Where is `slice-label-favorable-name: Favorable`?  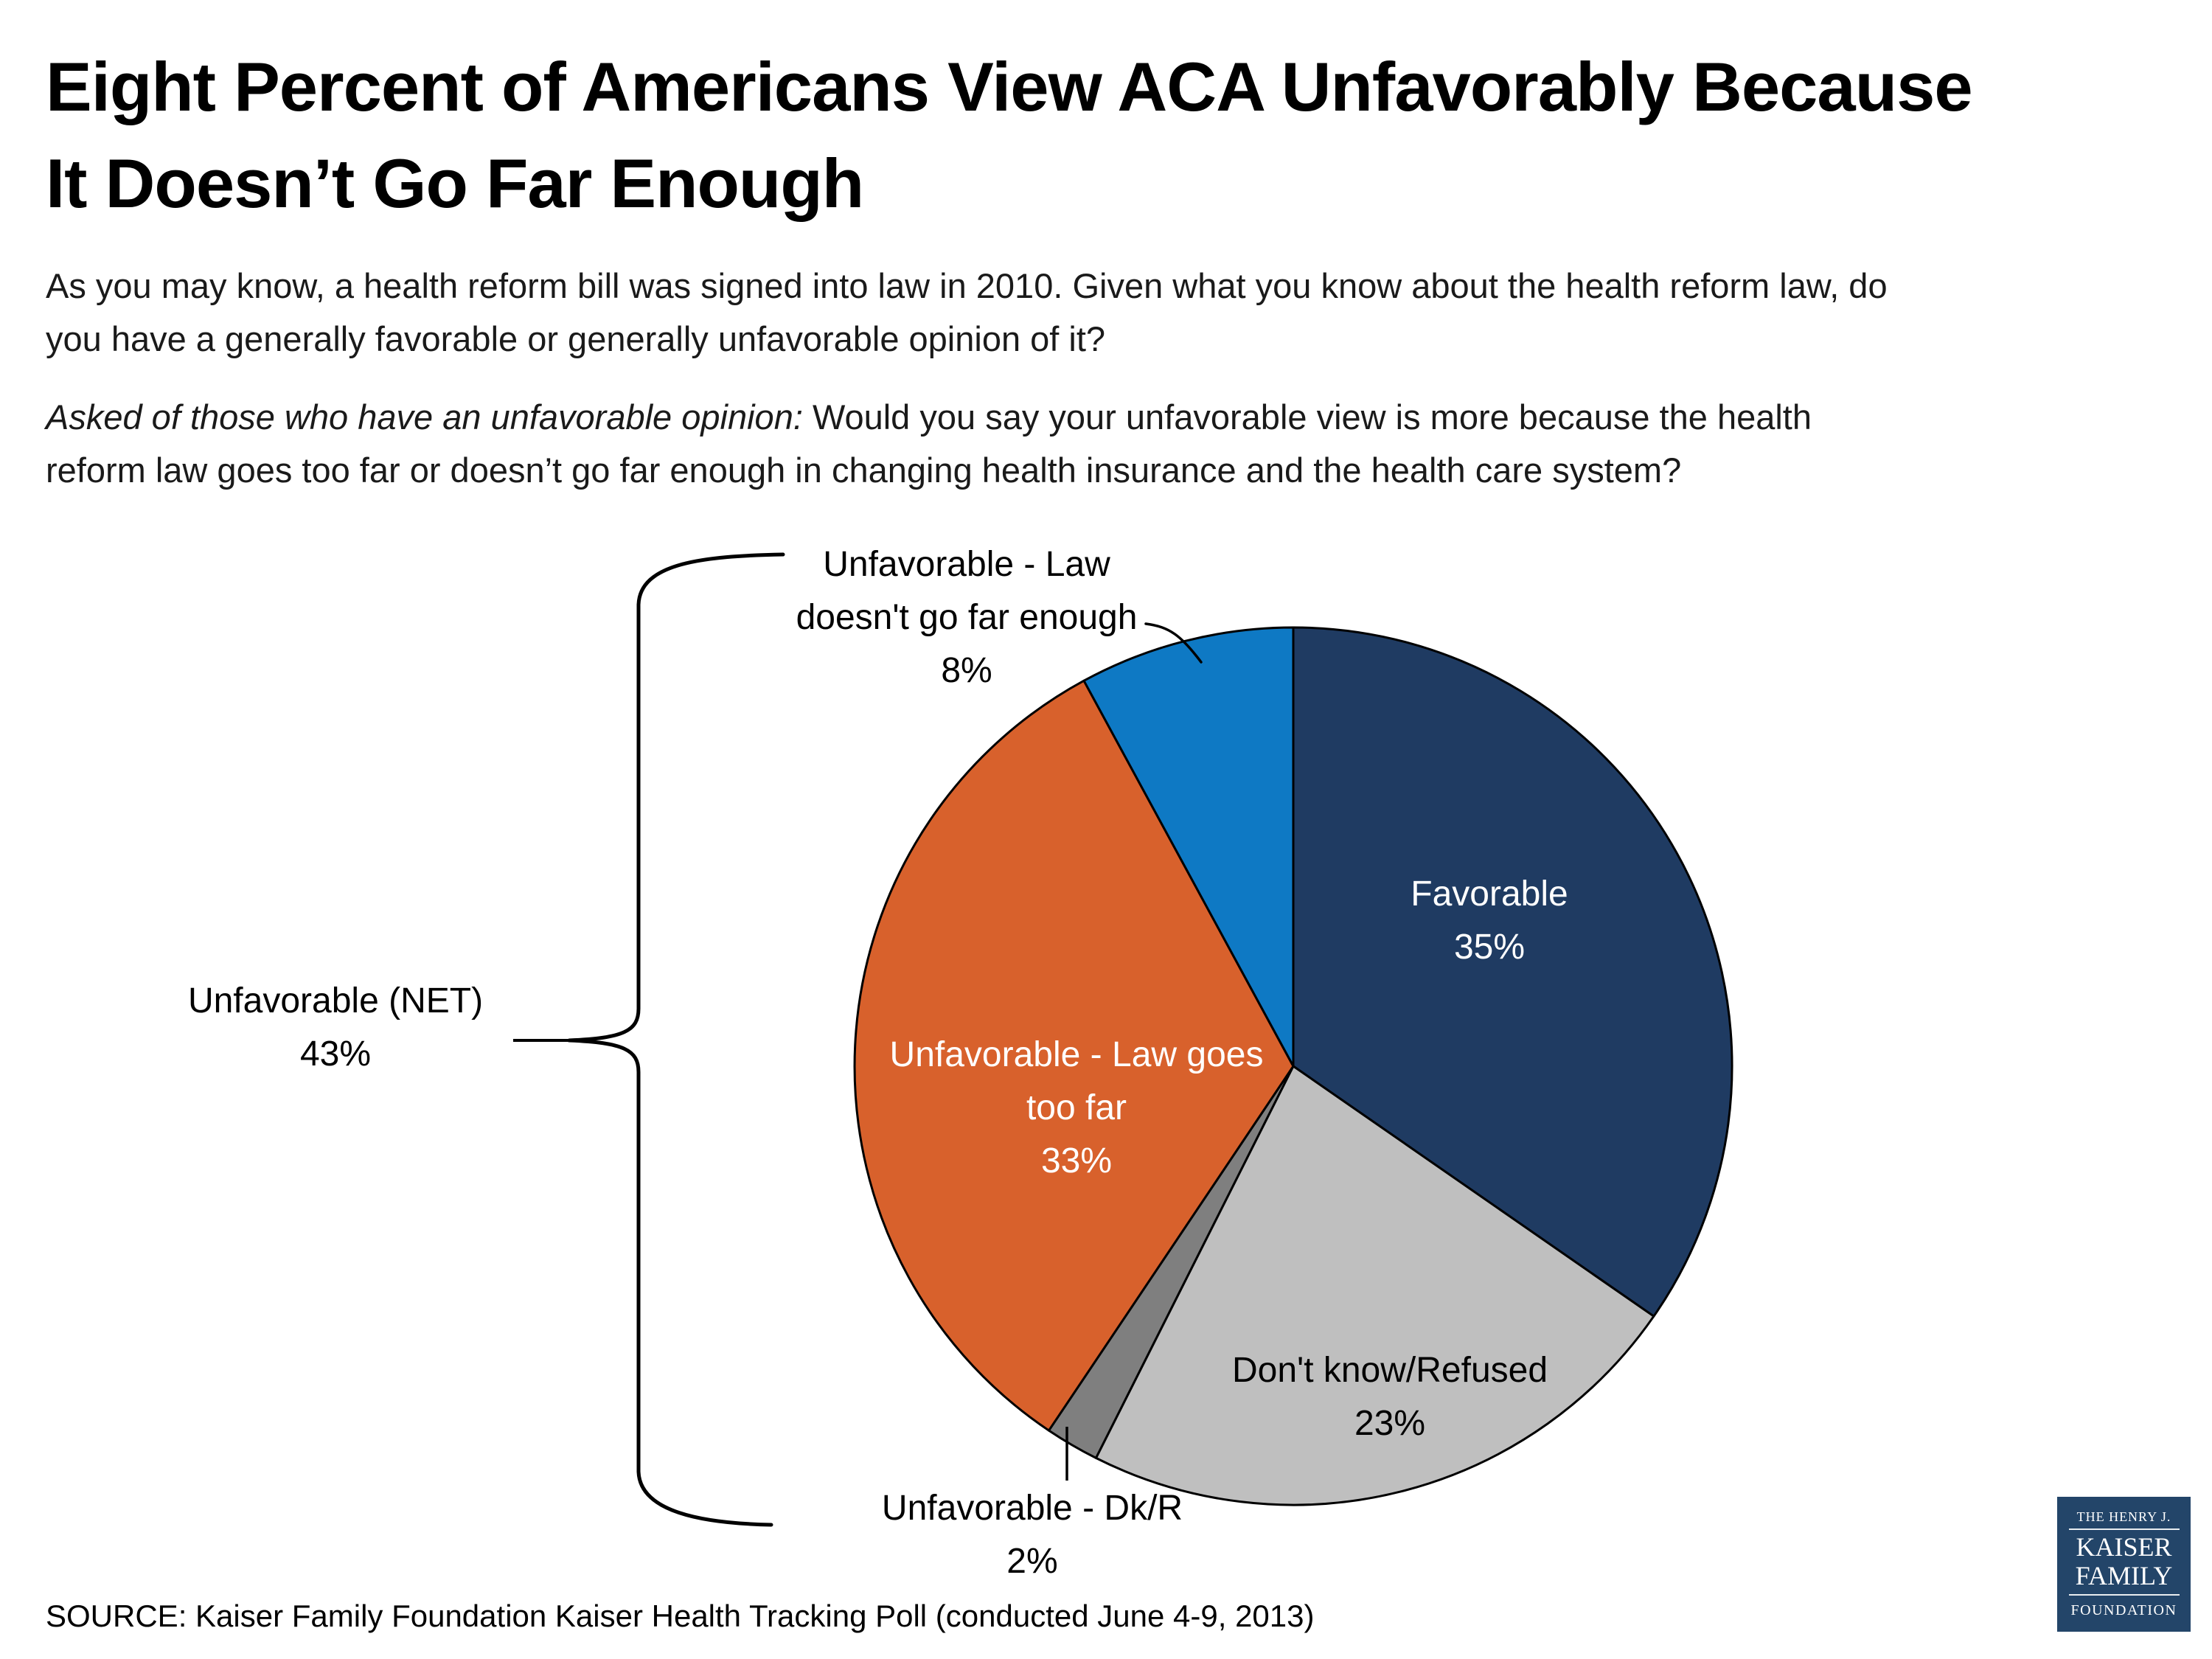 slice-label-favorable-name: Favorable is located at coordinates (1489, 894).